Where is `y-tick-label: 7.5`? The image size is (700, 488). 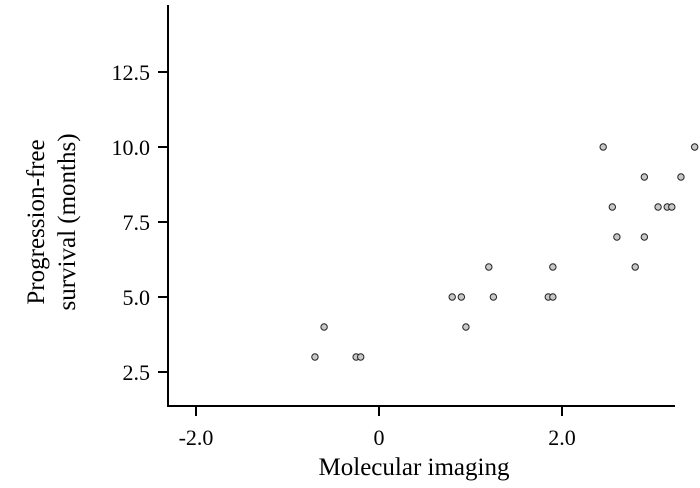 y-tick-label: 7.5 is located at coordinates (137, 222).